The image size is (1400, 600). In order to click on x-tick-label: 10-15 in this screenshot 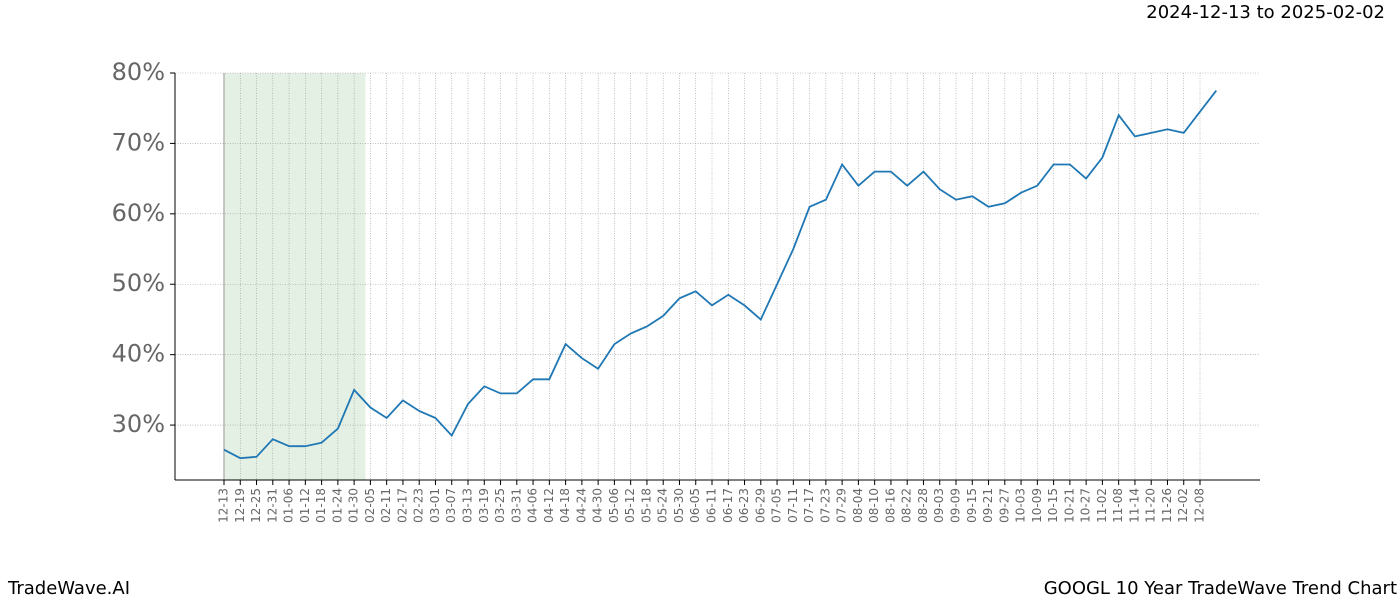, I will do `click(1053, 505)`.